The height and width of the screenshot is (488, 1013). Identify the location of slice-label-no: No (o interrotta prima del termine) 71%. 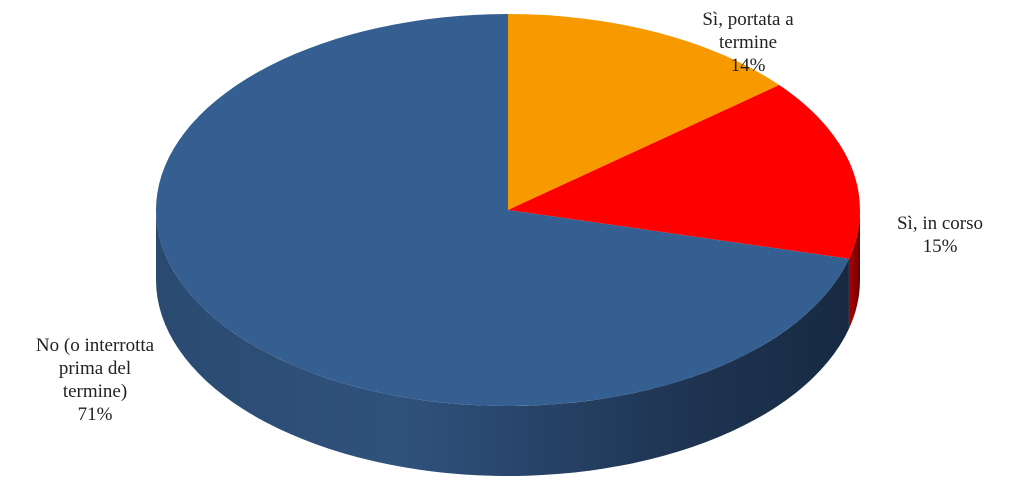
(95, 380).